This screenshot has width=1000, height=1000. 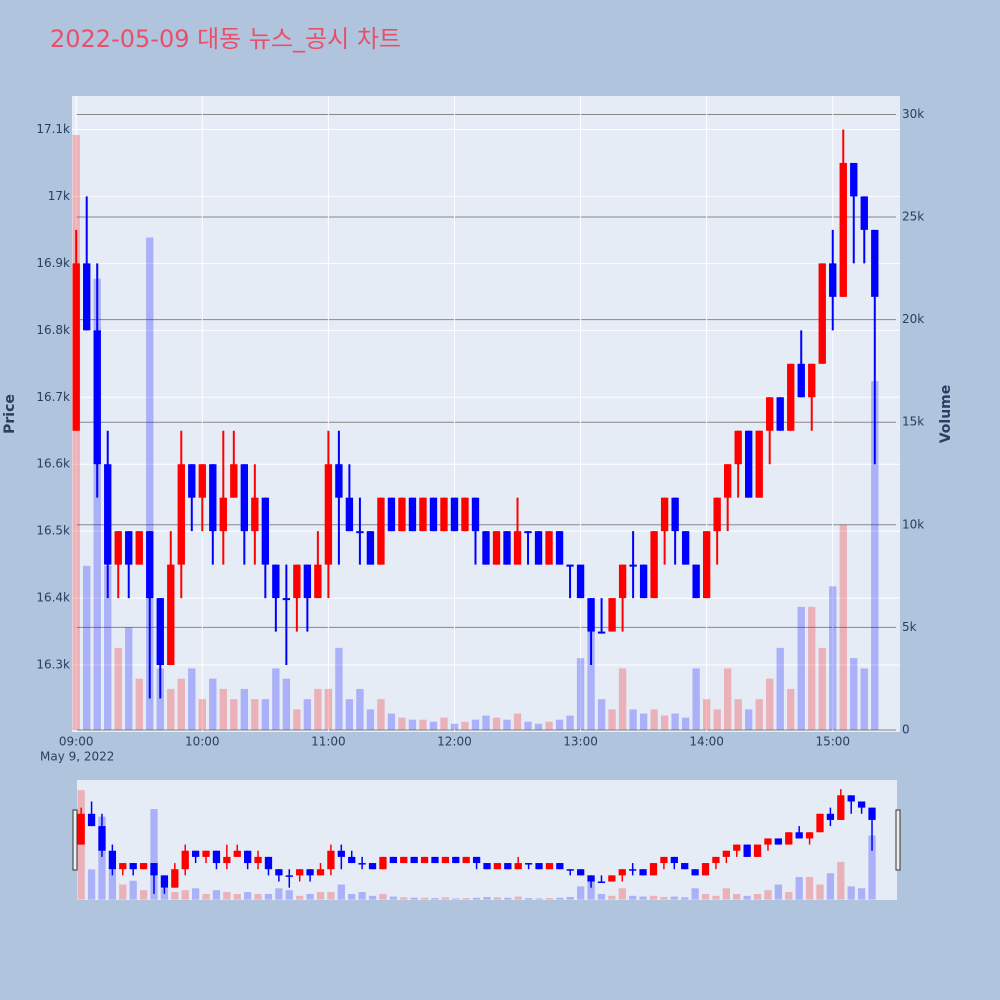 What do you see at coordinates (76, 742) in the screenshot?
I see `x-tick-label: 09:00` at bounding box center [76, 742].